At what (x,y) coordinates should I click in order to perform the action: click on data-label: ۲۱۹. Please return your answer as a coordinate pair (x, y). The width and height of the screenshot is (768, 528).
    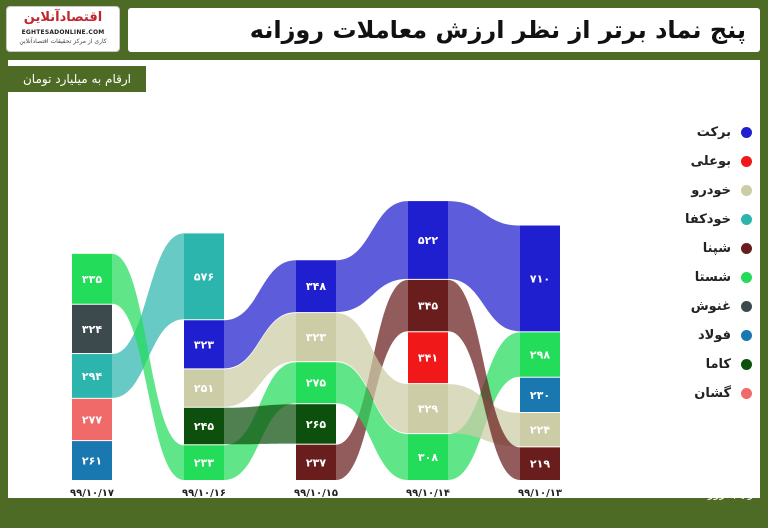
    Looking at the image, I should click on (540, 464).